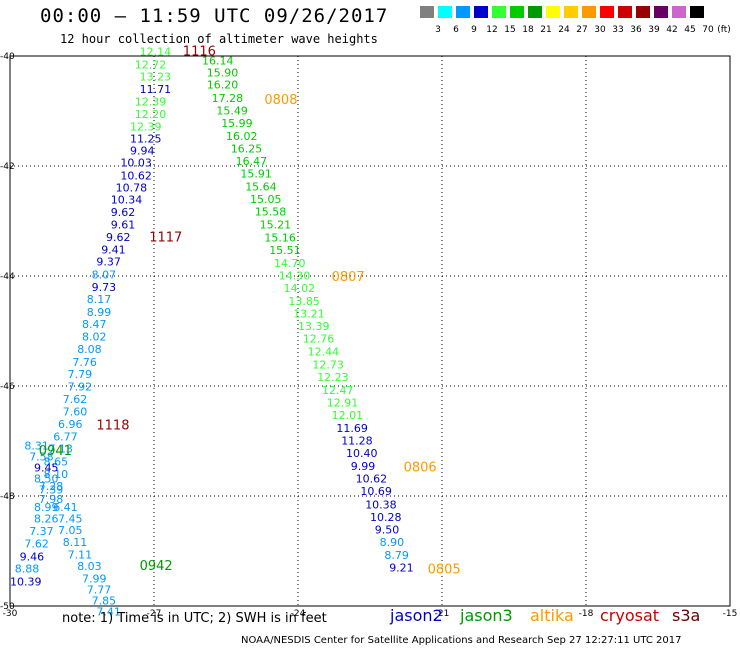 This screenshot has width=740, height=650. I want to click on wave-height-label: 16.20, so click(223, 85).